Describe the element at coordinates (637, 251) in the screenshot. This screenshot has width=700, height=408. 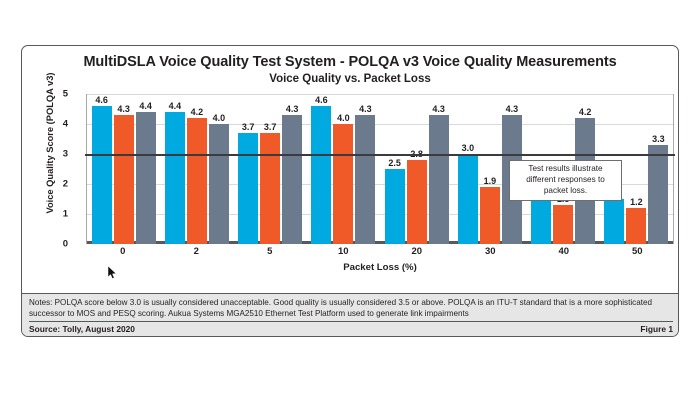
I see `x-axis-tick: 50` at that location.